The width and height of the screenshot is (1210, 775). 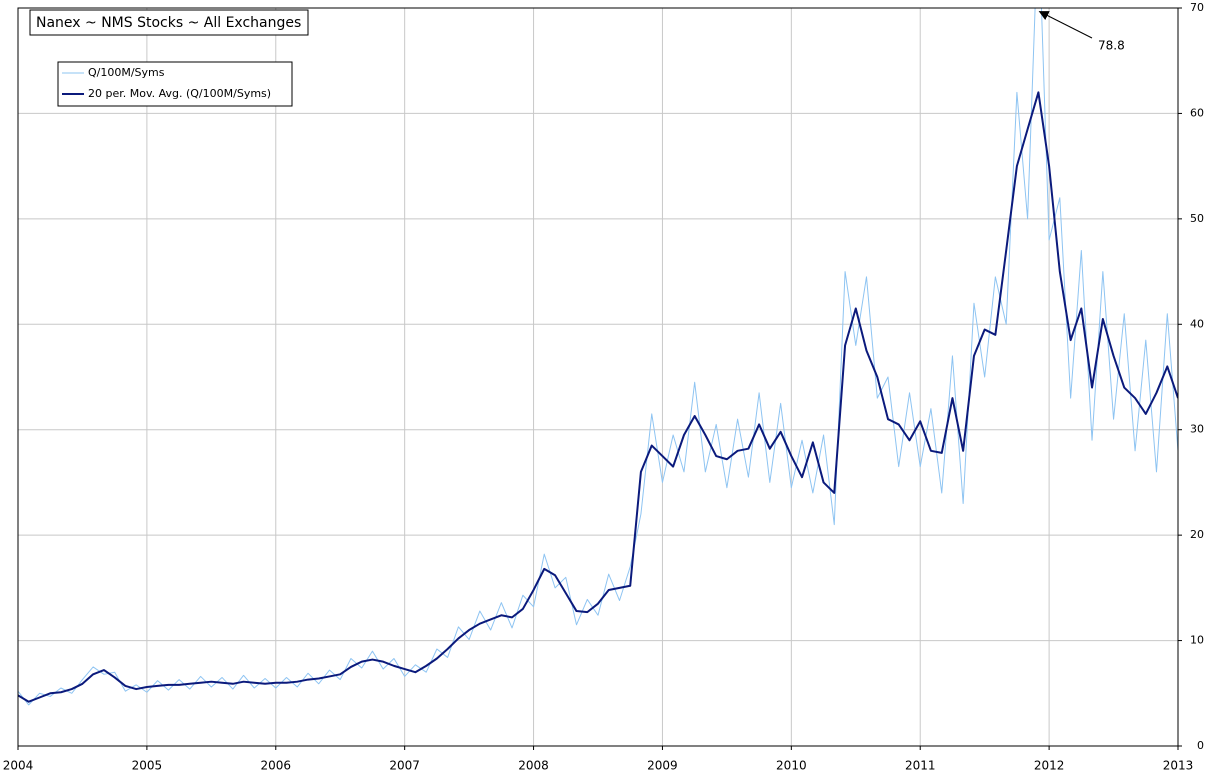 I want to click on x-tick-label: 2011, so click(x=920, y=766).